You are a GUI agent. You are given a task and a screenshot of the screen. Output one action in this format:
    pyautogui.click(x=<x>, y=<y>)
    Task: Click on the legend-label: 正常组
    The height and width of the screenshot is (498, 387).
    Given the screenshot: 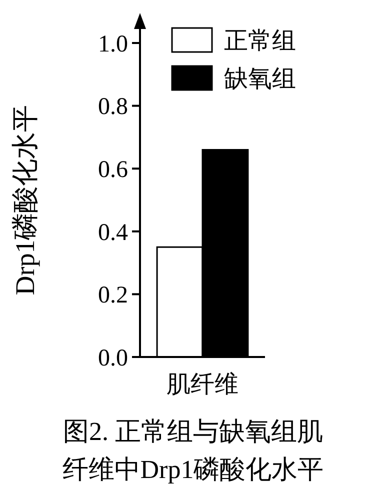 What is the action you would take?
    pyautogui.click(x=260, y=41)
    